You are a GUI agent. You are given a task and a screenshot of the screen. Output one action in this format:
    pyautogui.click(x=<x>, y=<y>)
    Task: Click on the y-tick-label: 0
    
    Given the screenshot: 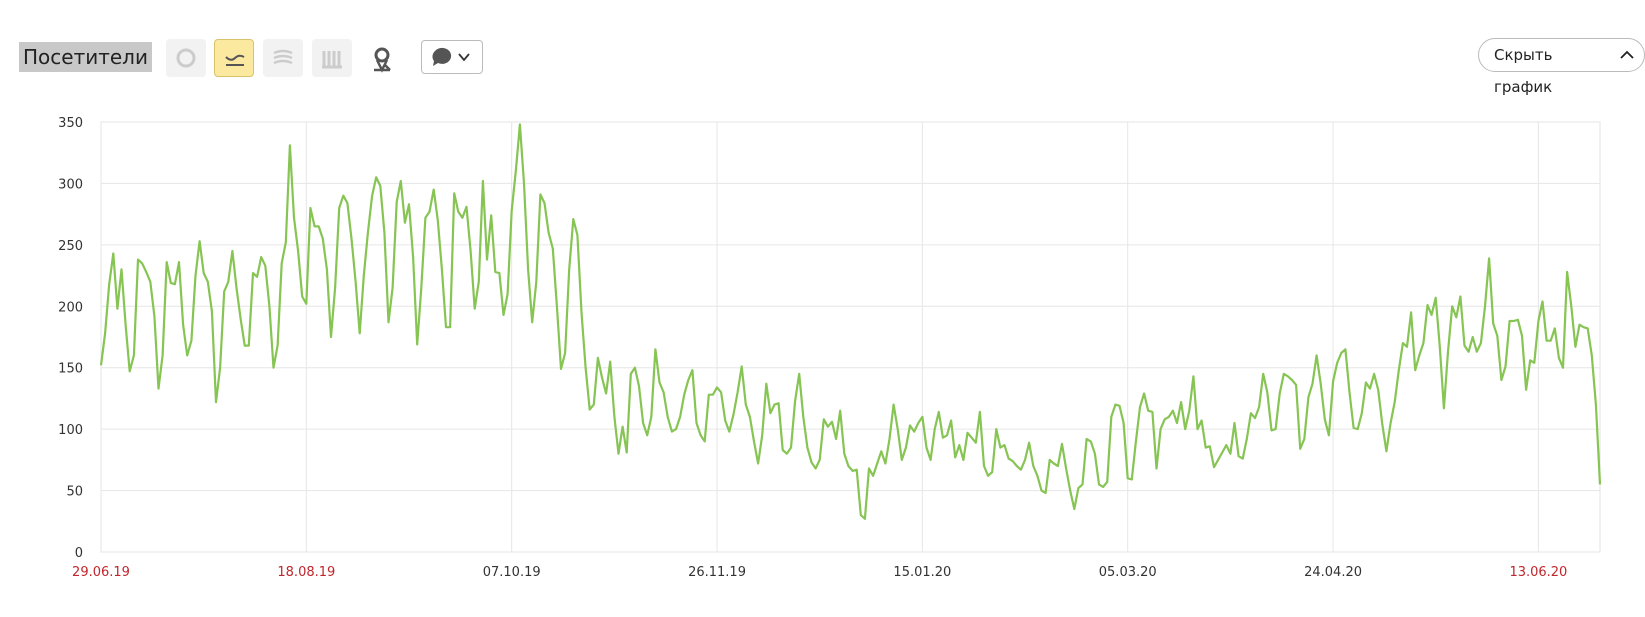 What is the action you would take?
    pyautogui.click(x=79, y=553)
    